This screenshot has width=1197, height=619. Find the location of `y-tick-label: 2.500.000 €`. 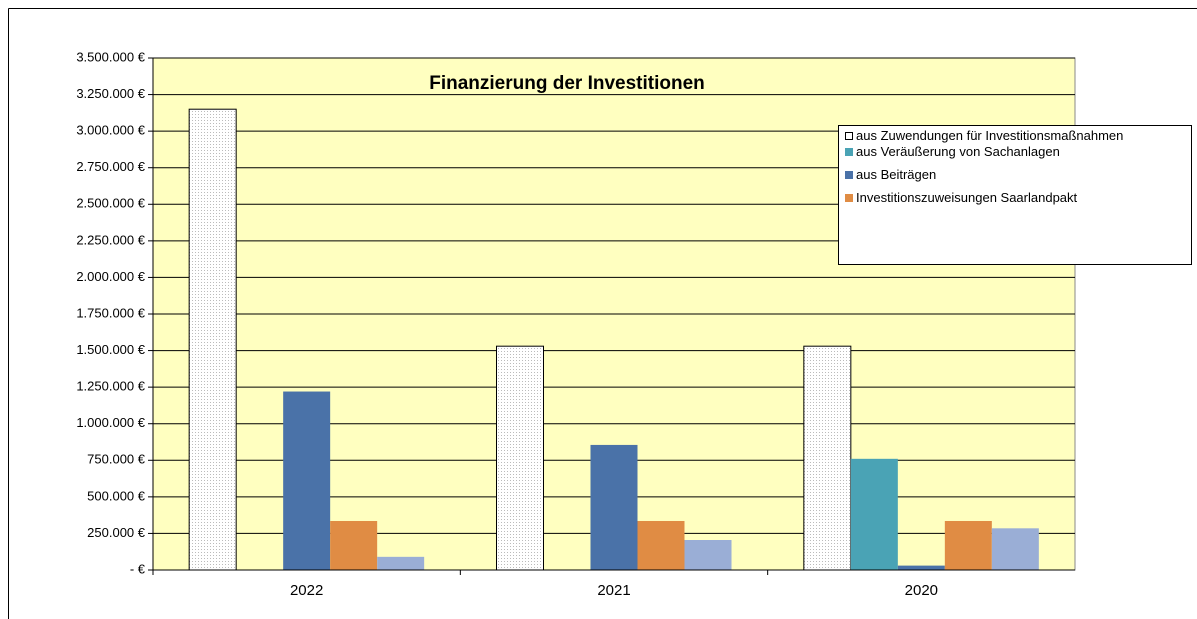

y-tick-label: 2.500.000 € is located at coordinates (110, 203).